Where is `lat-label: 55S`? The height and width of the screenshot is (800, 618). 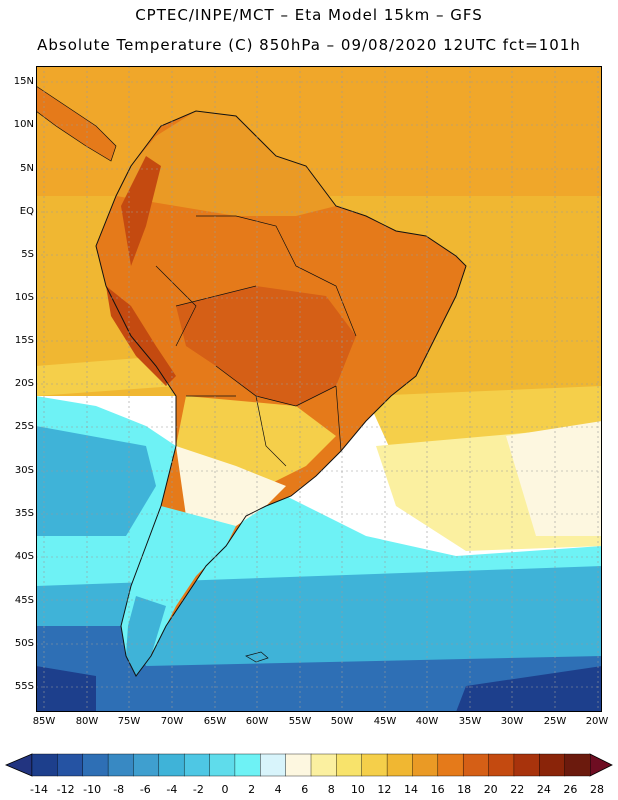
lat-label: 55S is located at coordinates (24, 686).